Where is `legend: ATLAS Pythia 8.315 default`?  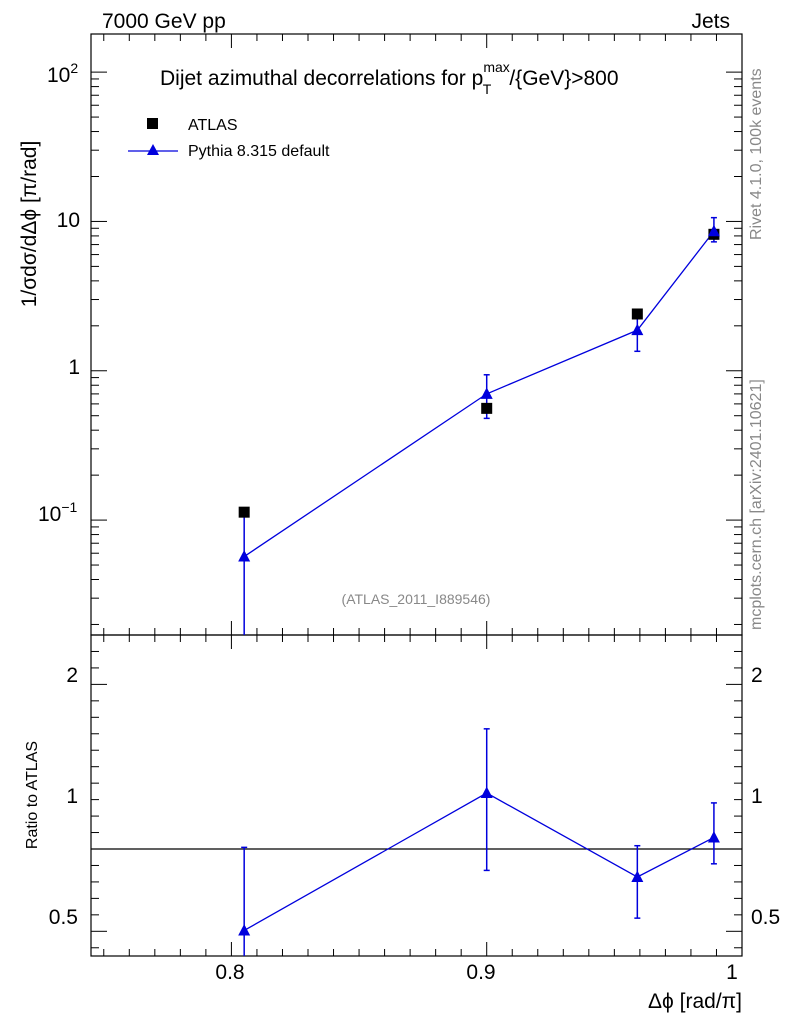 legend: ATLAS Pythia 8.315 default is located at coordinates (229, 138).